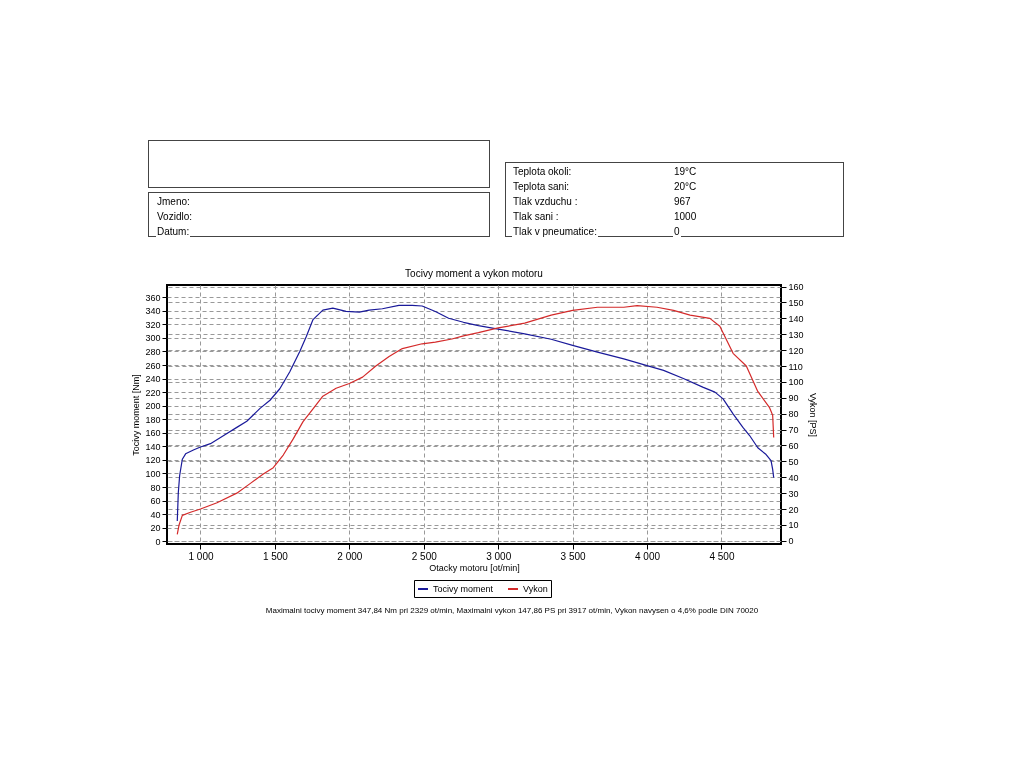  What do you see at coordinates (158, 541) in the screenshot?
I see `y-tick-label: 0` at bounding box center [158, 541].